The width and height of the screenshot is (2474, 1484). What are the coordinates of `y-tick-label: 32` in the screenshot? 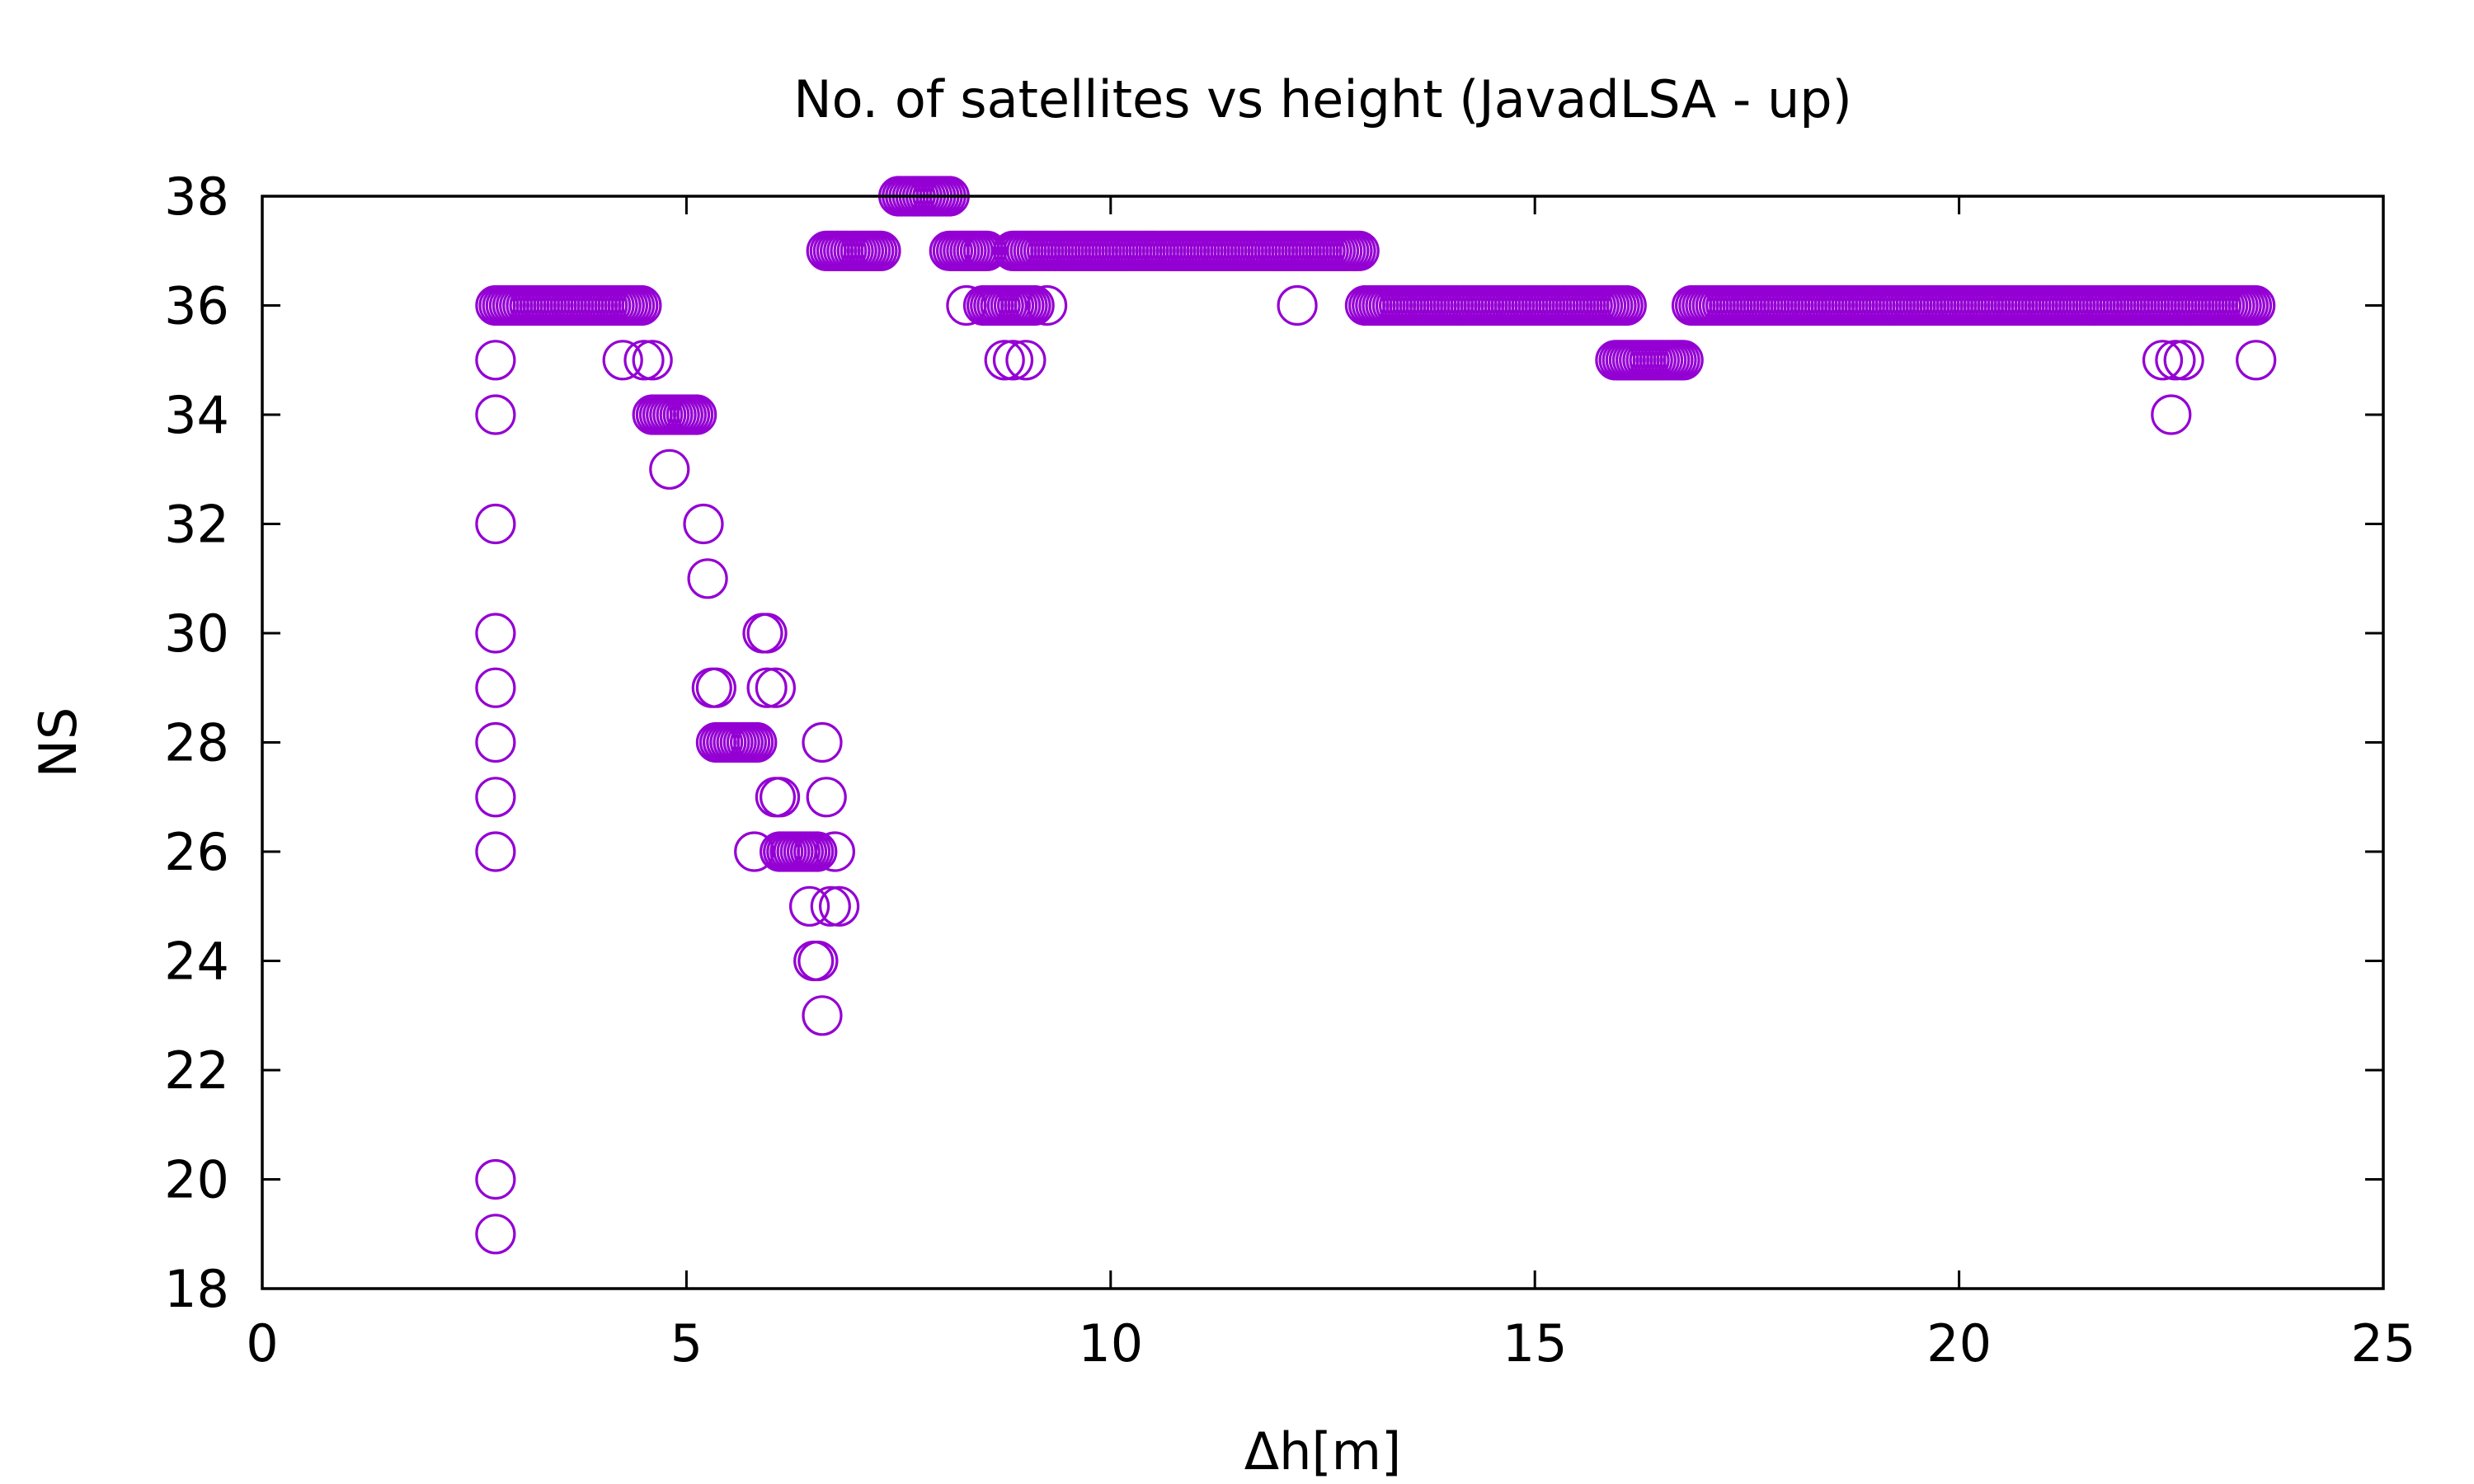 It's located at (196, 525).